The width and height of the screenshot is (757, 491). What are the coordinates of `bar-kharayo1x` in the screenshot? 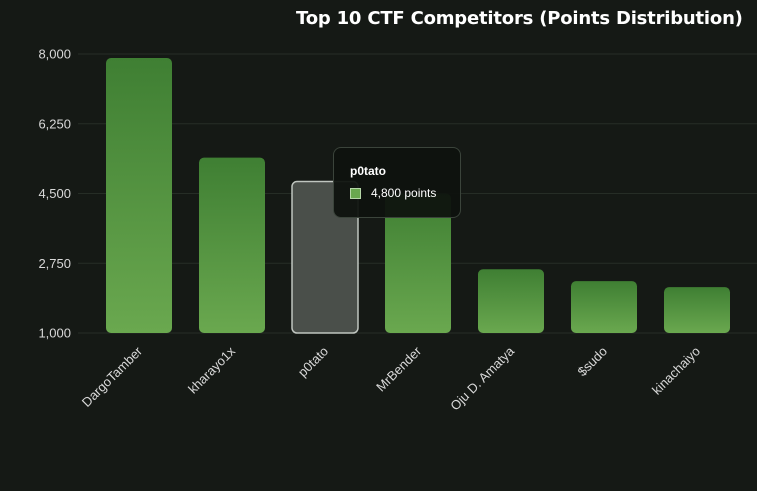 It's located at (232, 245).